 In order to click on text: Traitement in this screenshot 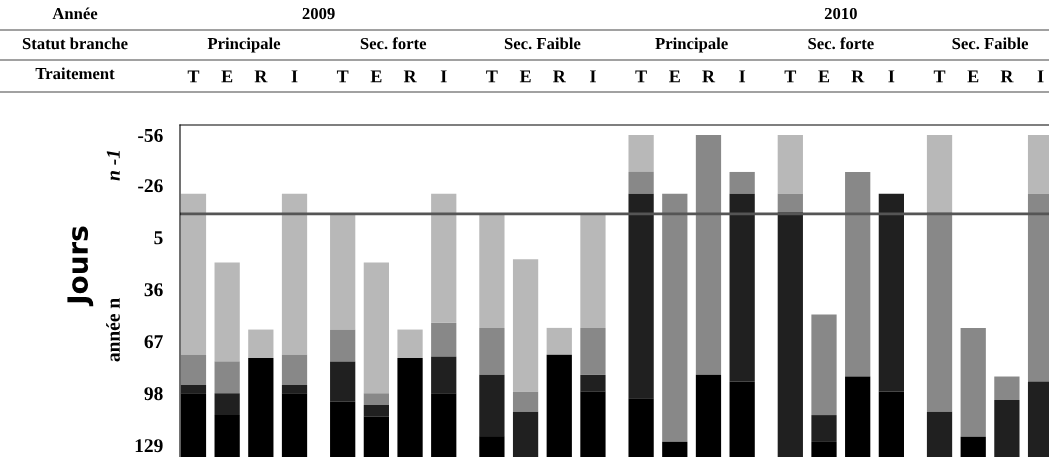, I will do `click(75, 73)`.